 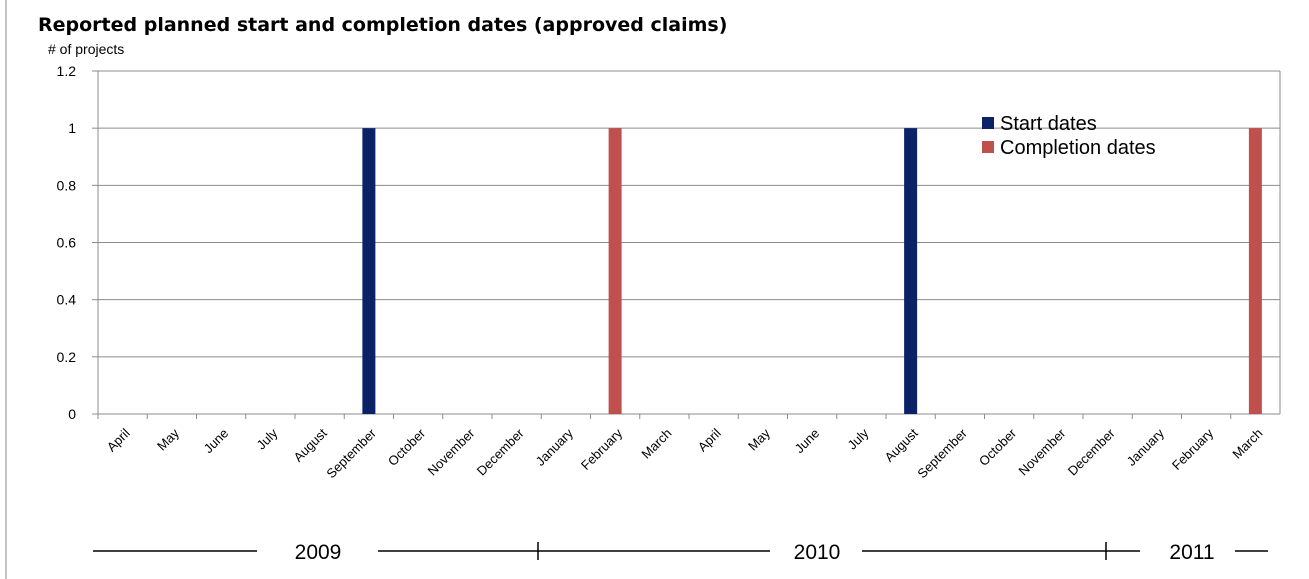 I want to click on year-label: 2011, so click(x=1191, y=552).